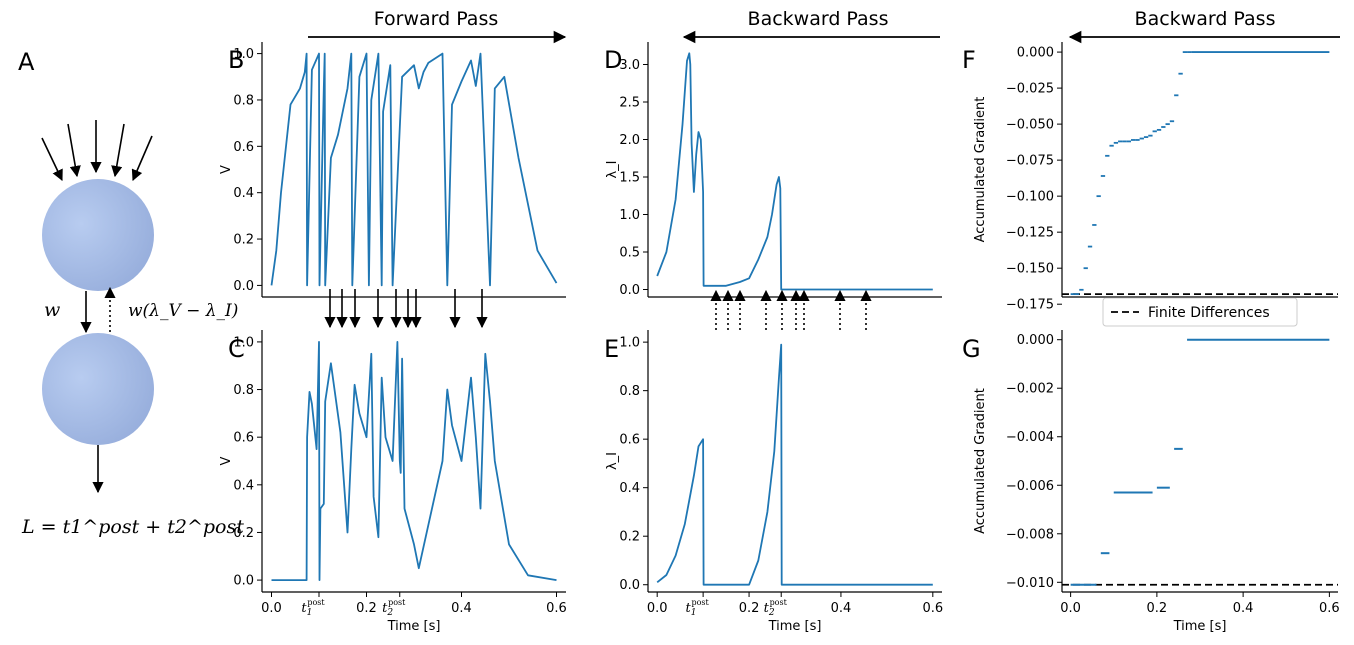 This screenshot has width=1354, height=645. I want to click on loss-equation: L = t1^post + t2^post, so click(132, 527).